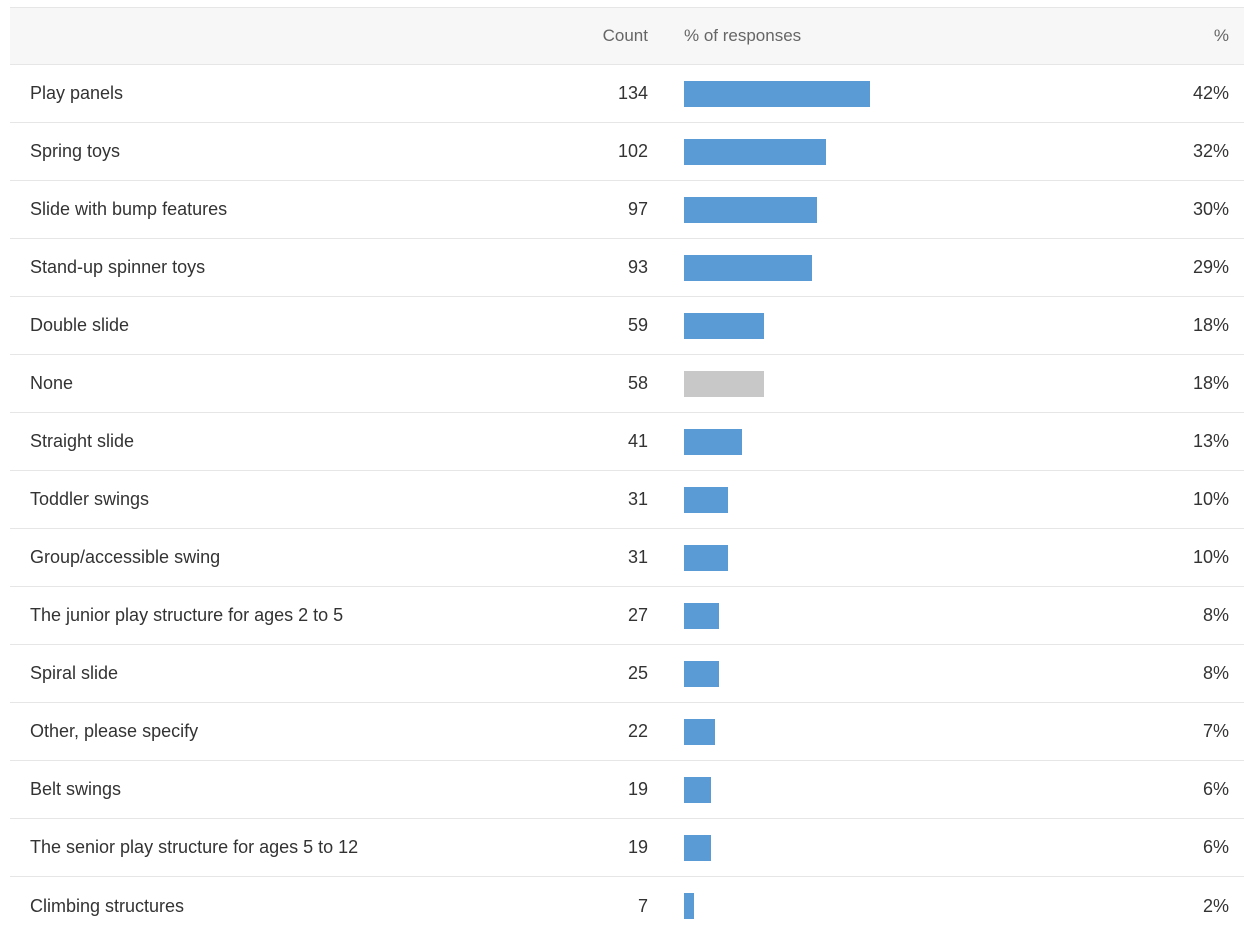  I want to click on row-label: Spring toys, so click(75, 151).